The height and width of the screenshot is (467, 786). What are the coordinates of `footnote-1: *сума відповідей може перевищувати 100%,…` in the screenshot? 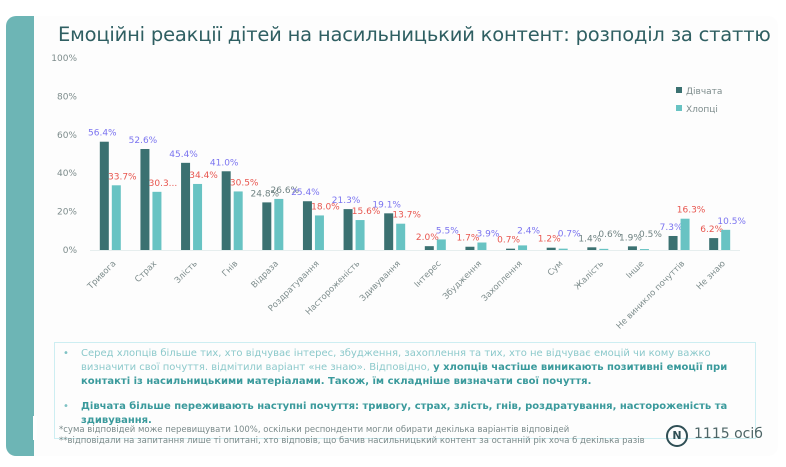 It's located at (314, 430).